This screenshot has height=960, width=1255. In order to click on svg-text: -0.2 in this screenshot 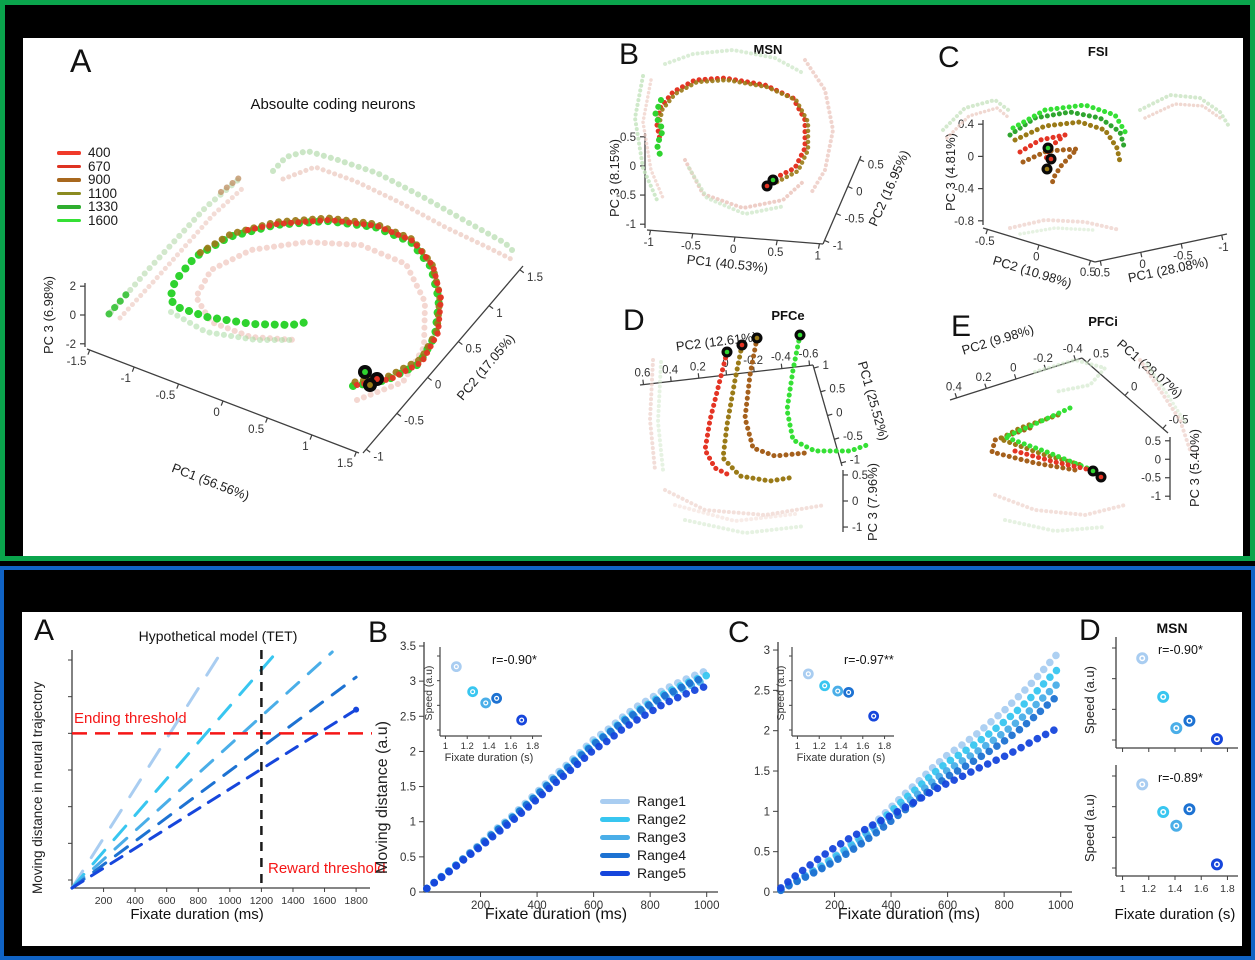, I will do `click(1043, 359)`.